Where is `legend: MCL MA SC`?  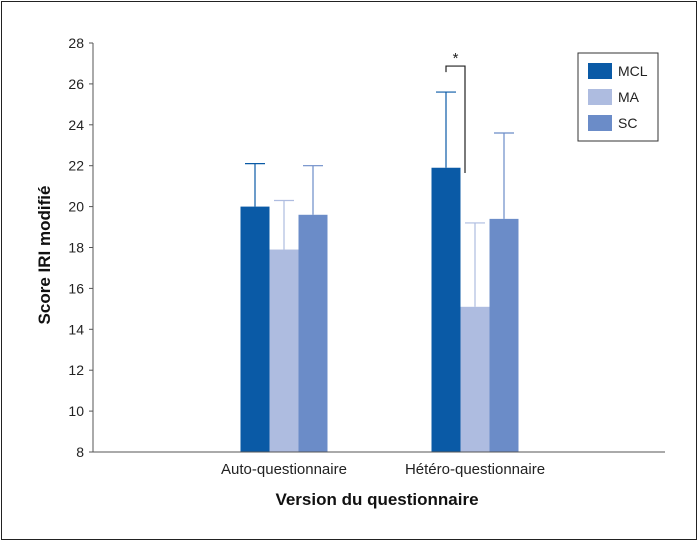
legend: MCL MA SC is located at coordinates (618, 97).